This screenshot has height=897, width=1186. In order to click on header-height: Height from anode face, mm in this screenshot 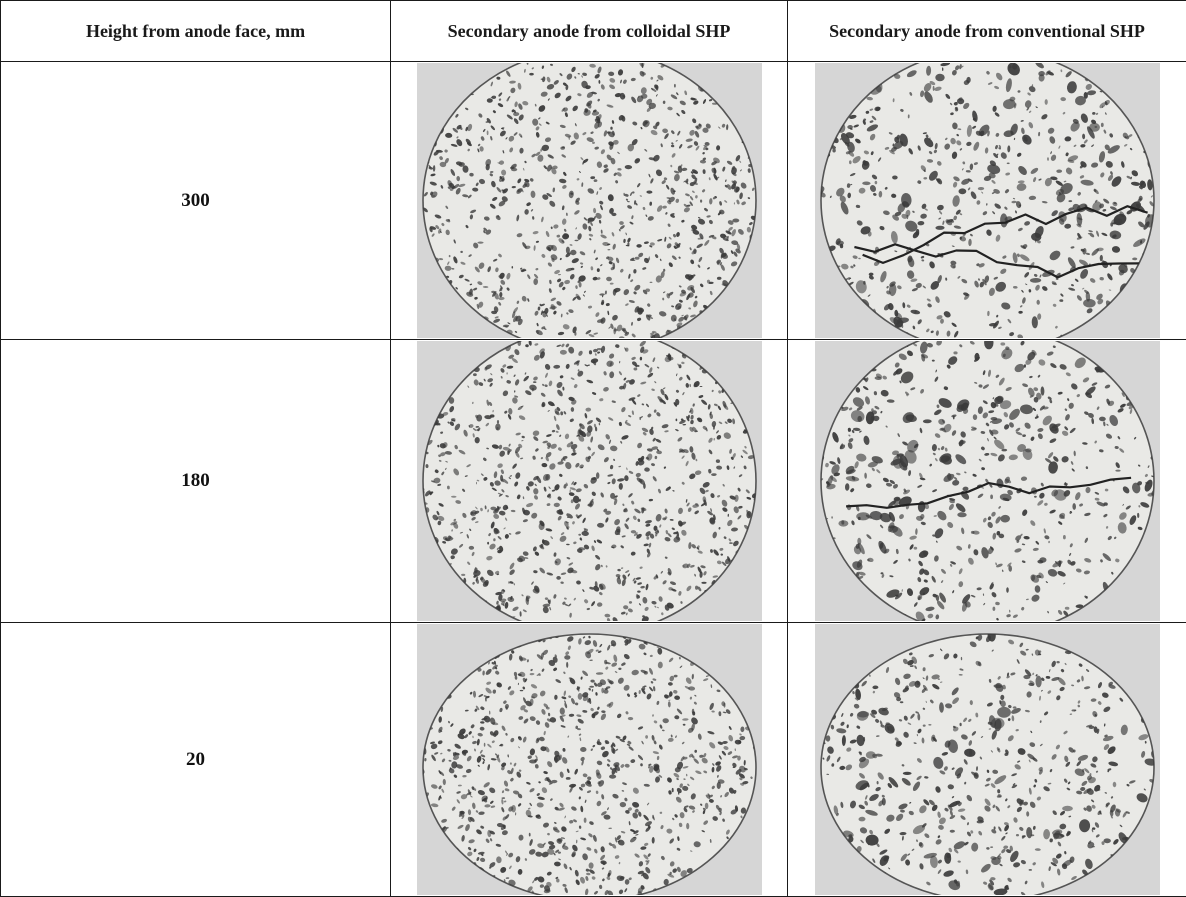, I will do `click(195, 31)`.